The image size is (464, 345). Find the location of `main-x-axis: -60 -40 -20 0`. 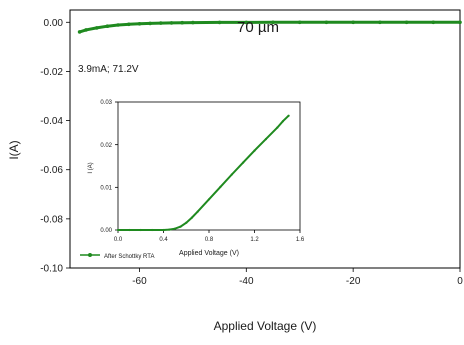

main-x-axis: -60 -40 -20 0 is located at coordinates (297, 277).